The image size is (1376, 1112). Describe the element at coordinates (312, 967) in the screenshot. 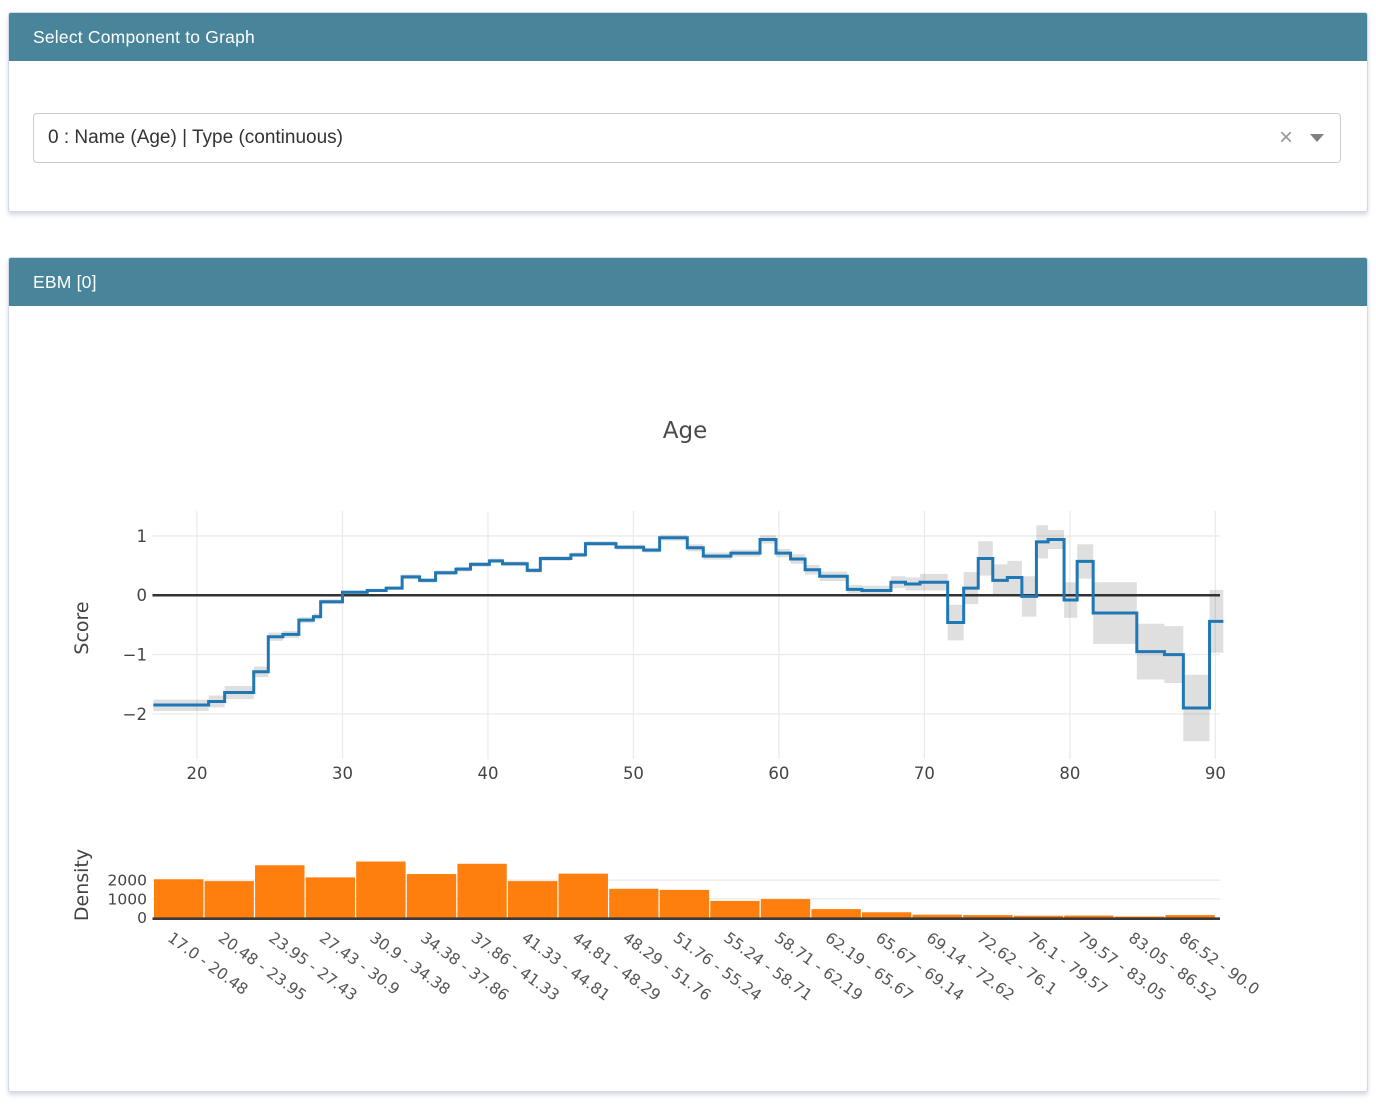

I see `hist-bin-label: 23.95 - 27.43` at that location.